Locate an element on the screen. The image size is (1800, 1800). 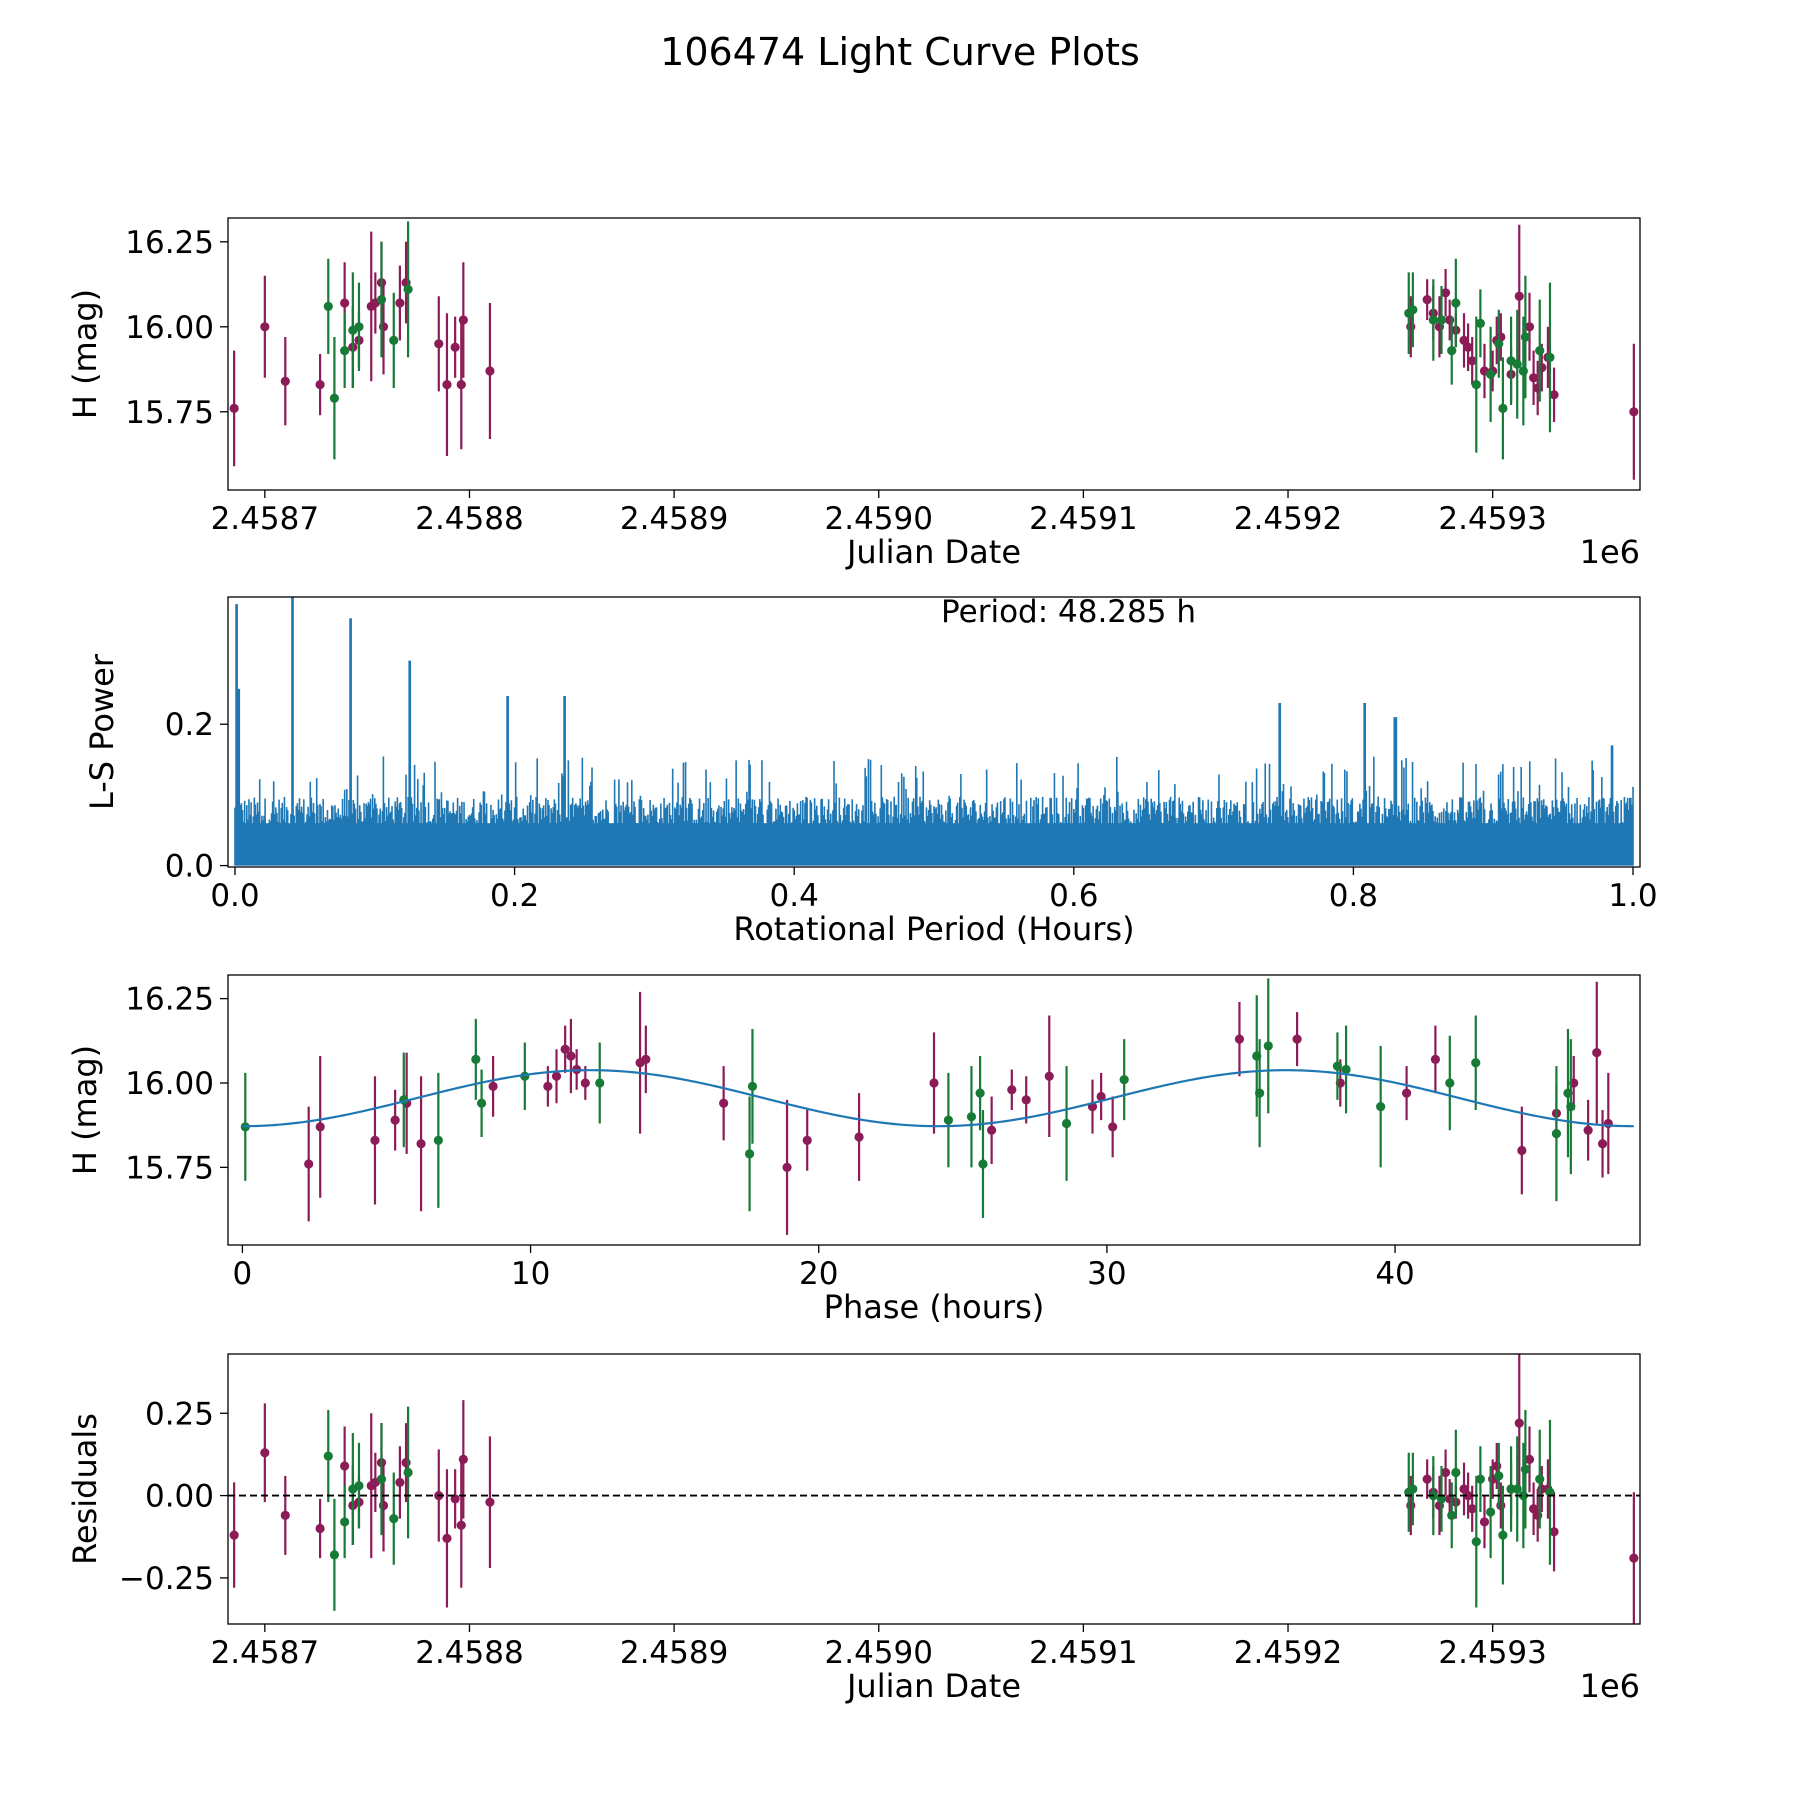
y-tick-label: 16.25 is located at coordinates (169, 243).